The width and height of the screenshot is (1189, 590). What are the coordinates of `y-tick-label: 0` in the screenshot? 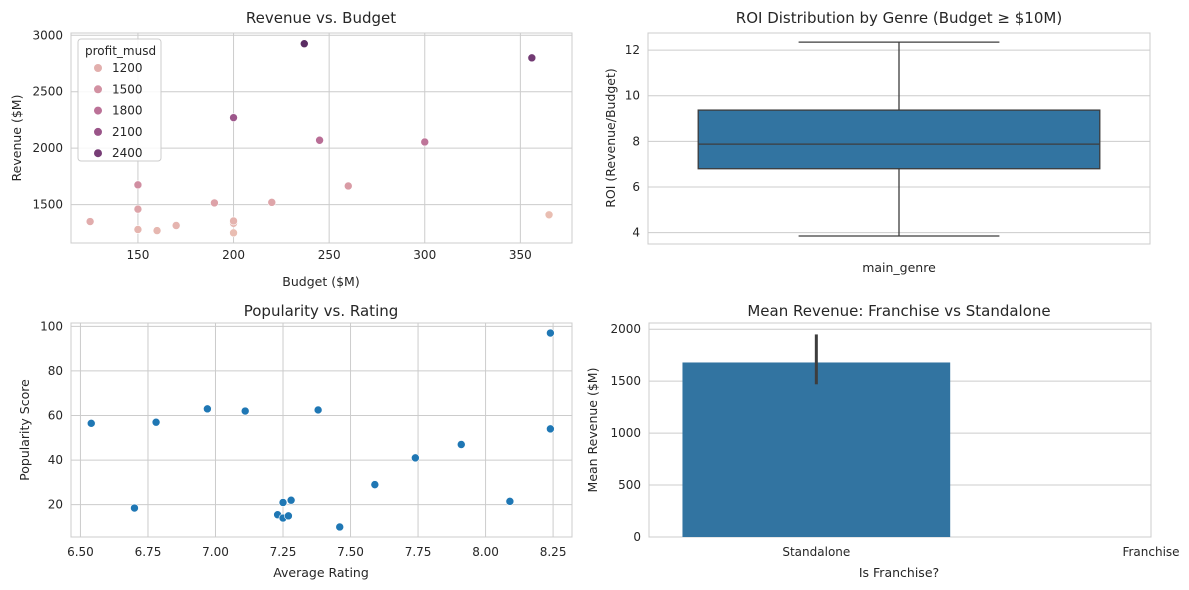 It's located at (637, 537).